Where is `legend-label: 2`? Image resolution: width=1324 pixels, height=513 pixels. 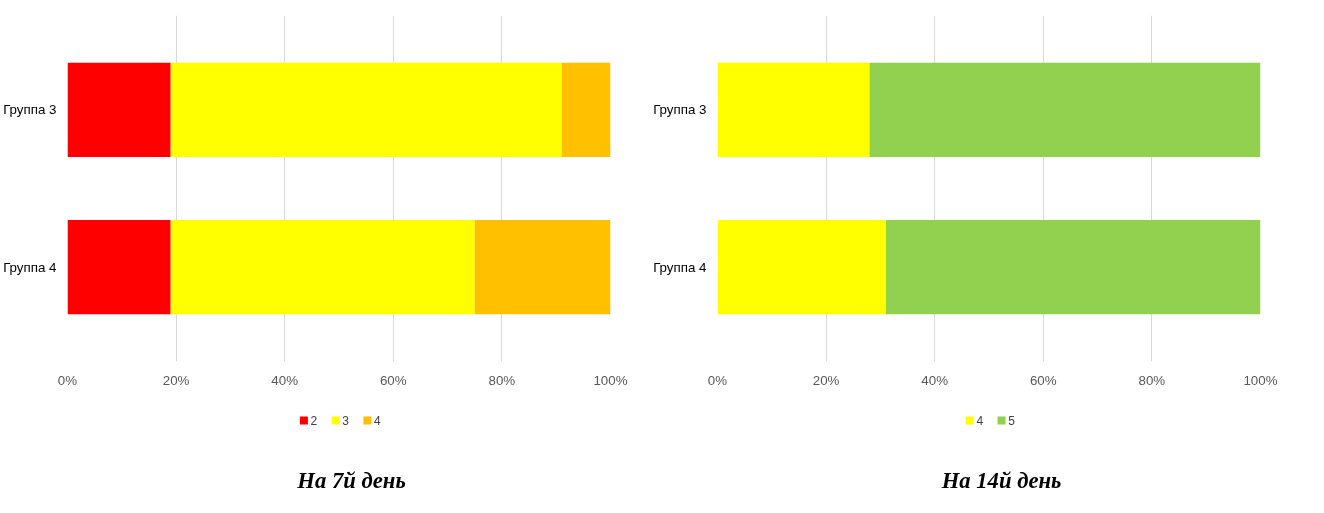 legend-label: 2 is located at coordinates (314, 421).